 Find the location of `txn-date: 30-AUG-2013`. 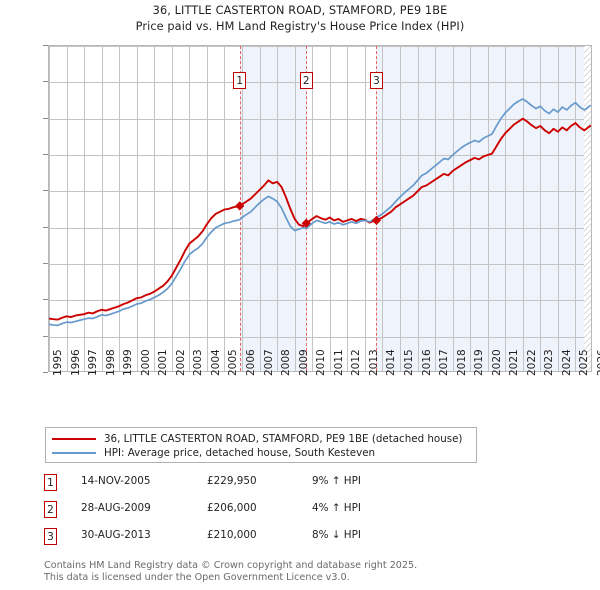

txn-date: 30-AUG-2013 is located at coordinates (116, 535).